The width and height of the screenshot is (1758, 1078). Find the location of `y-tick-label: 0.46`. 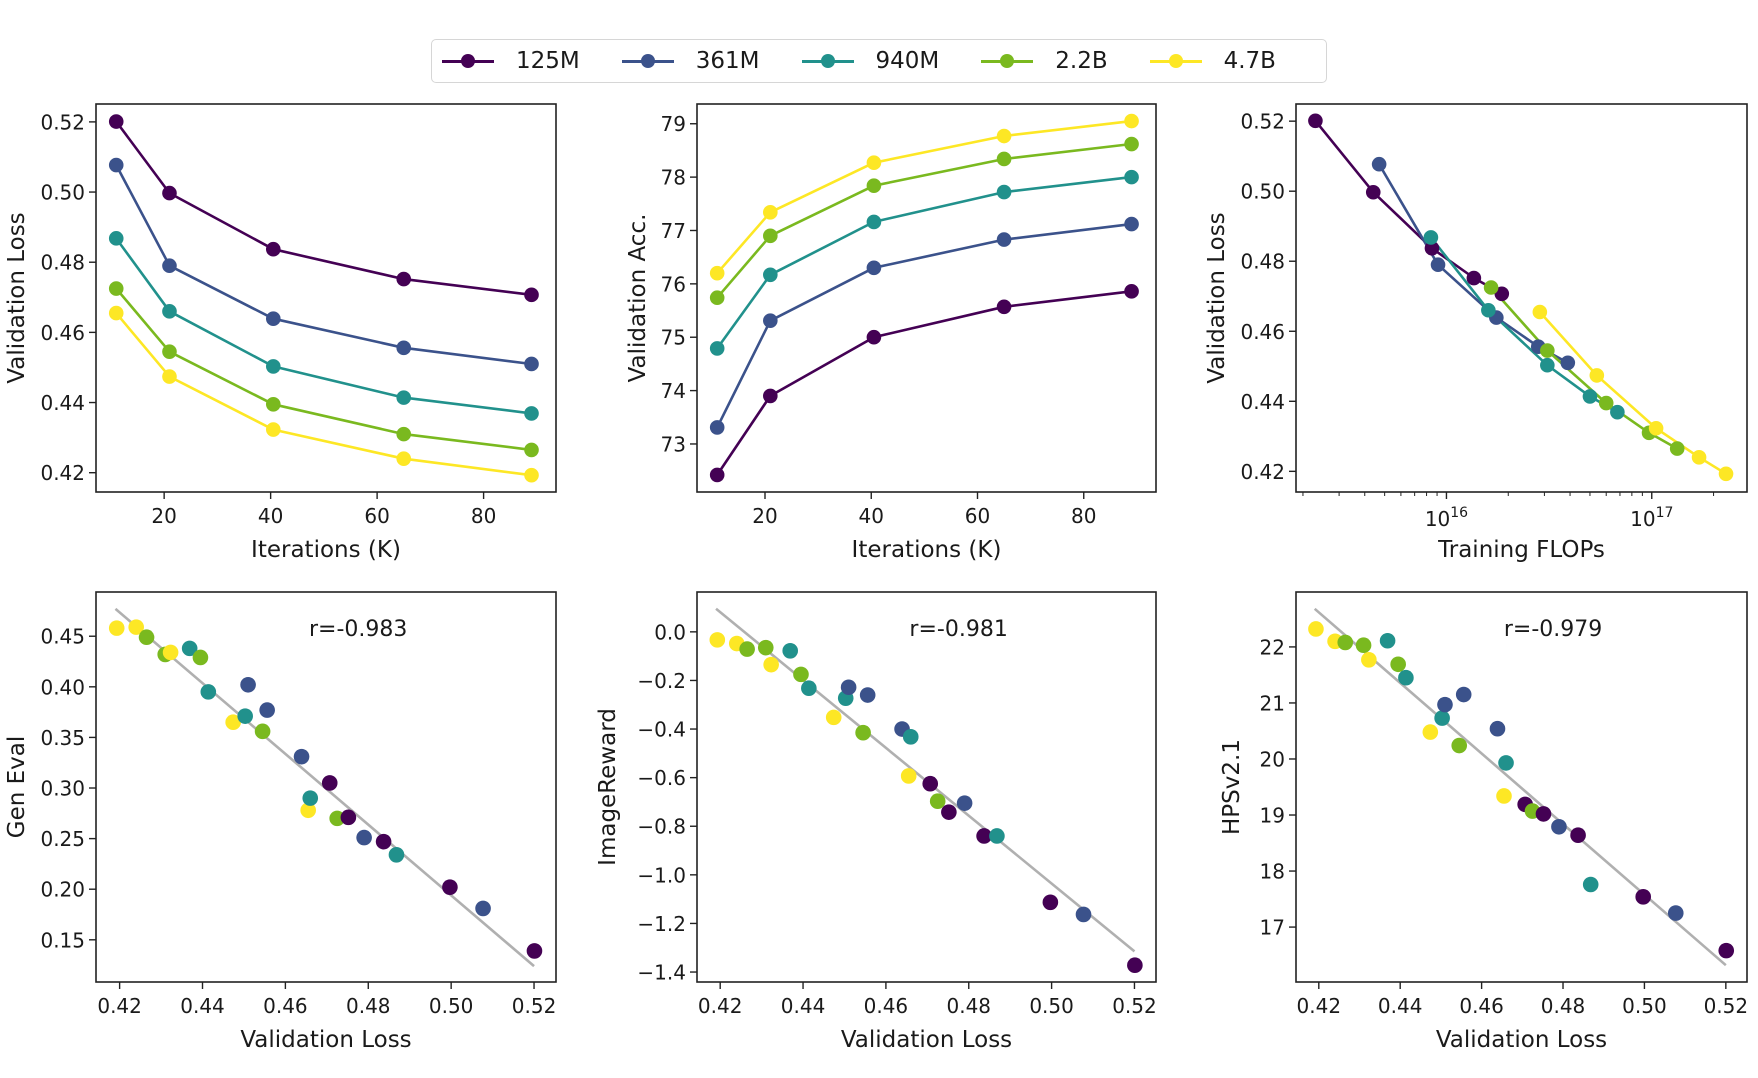

y-tick-label: 0.46 is located at coordinates (1262, 332).